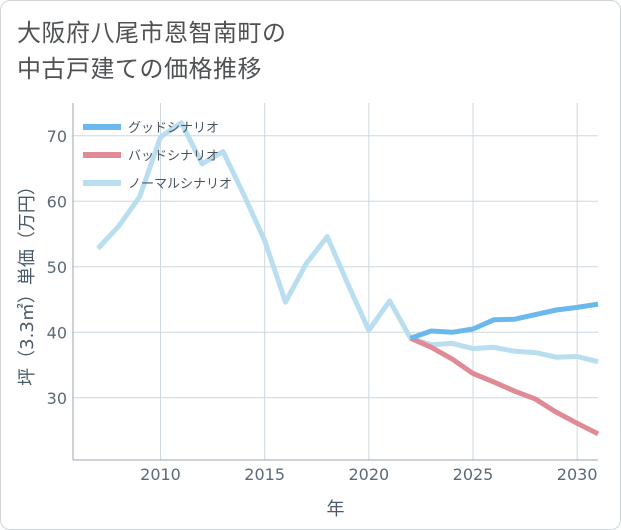 This screenshot has height=530, width=621. Describe the element at coordinates (577, 474) in the screenshot. I see `x-tick-label: 2030` at that location.